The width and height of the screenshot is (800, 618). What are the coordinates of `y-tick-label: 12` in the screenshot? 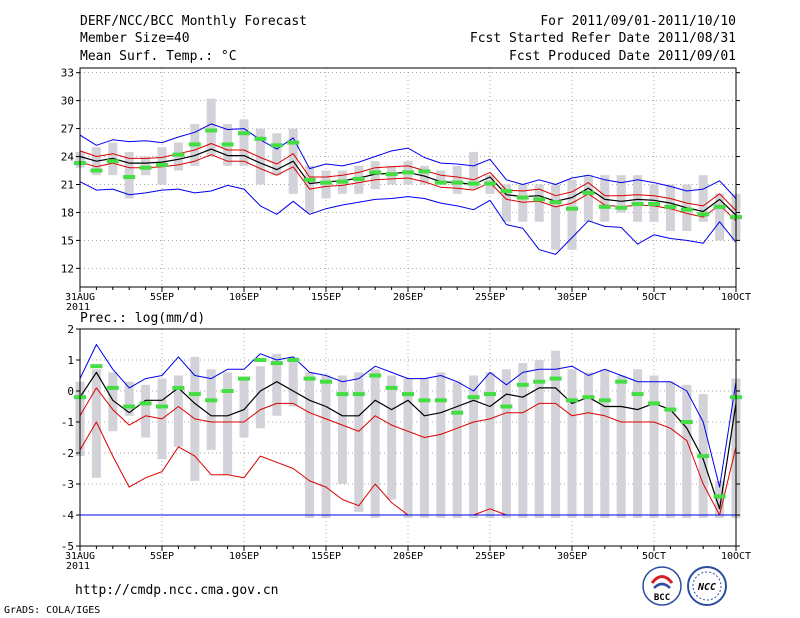 It's located at (67, 268).